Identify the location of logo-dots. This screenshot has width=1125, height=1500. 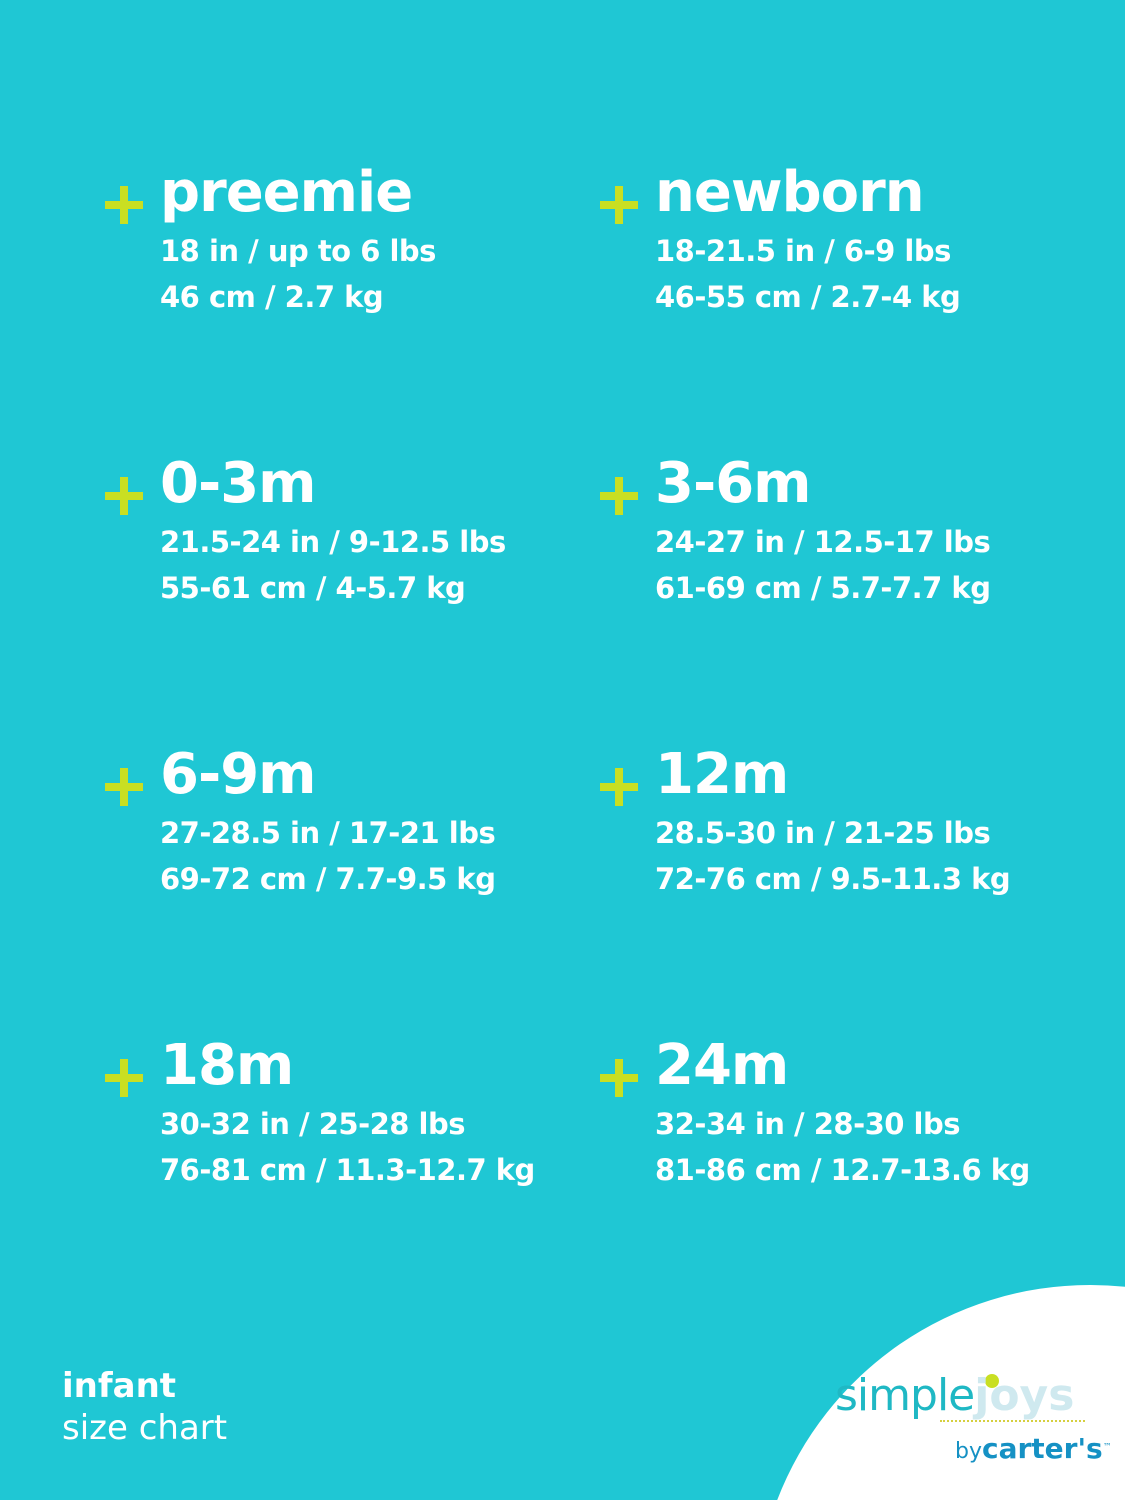
(1012, 1421).